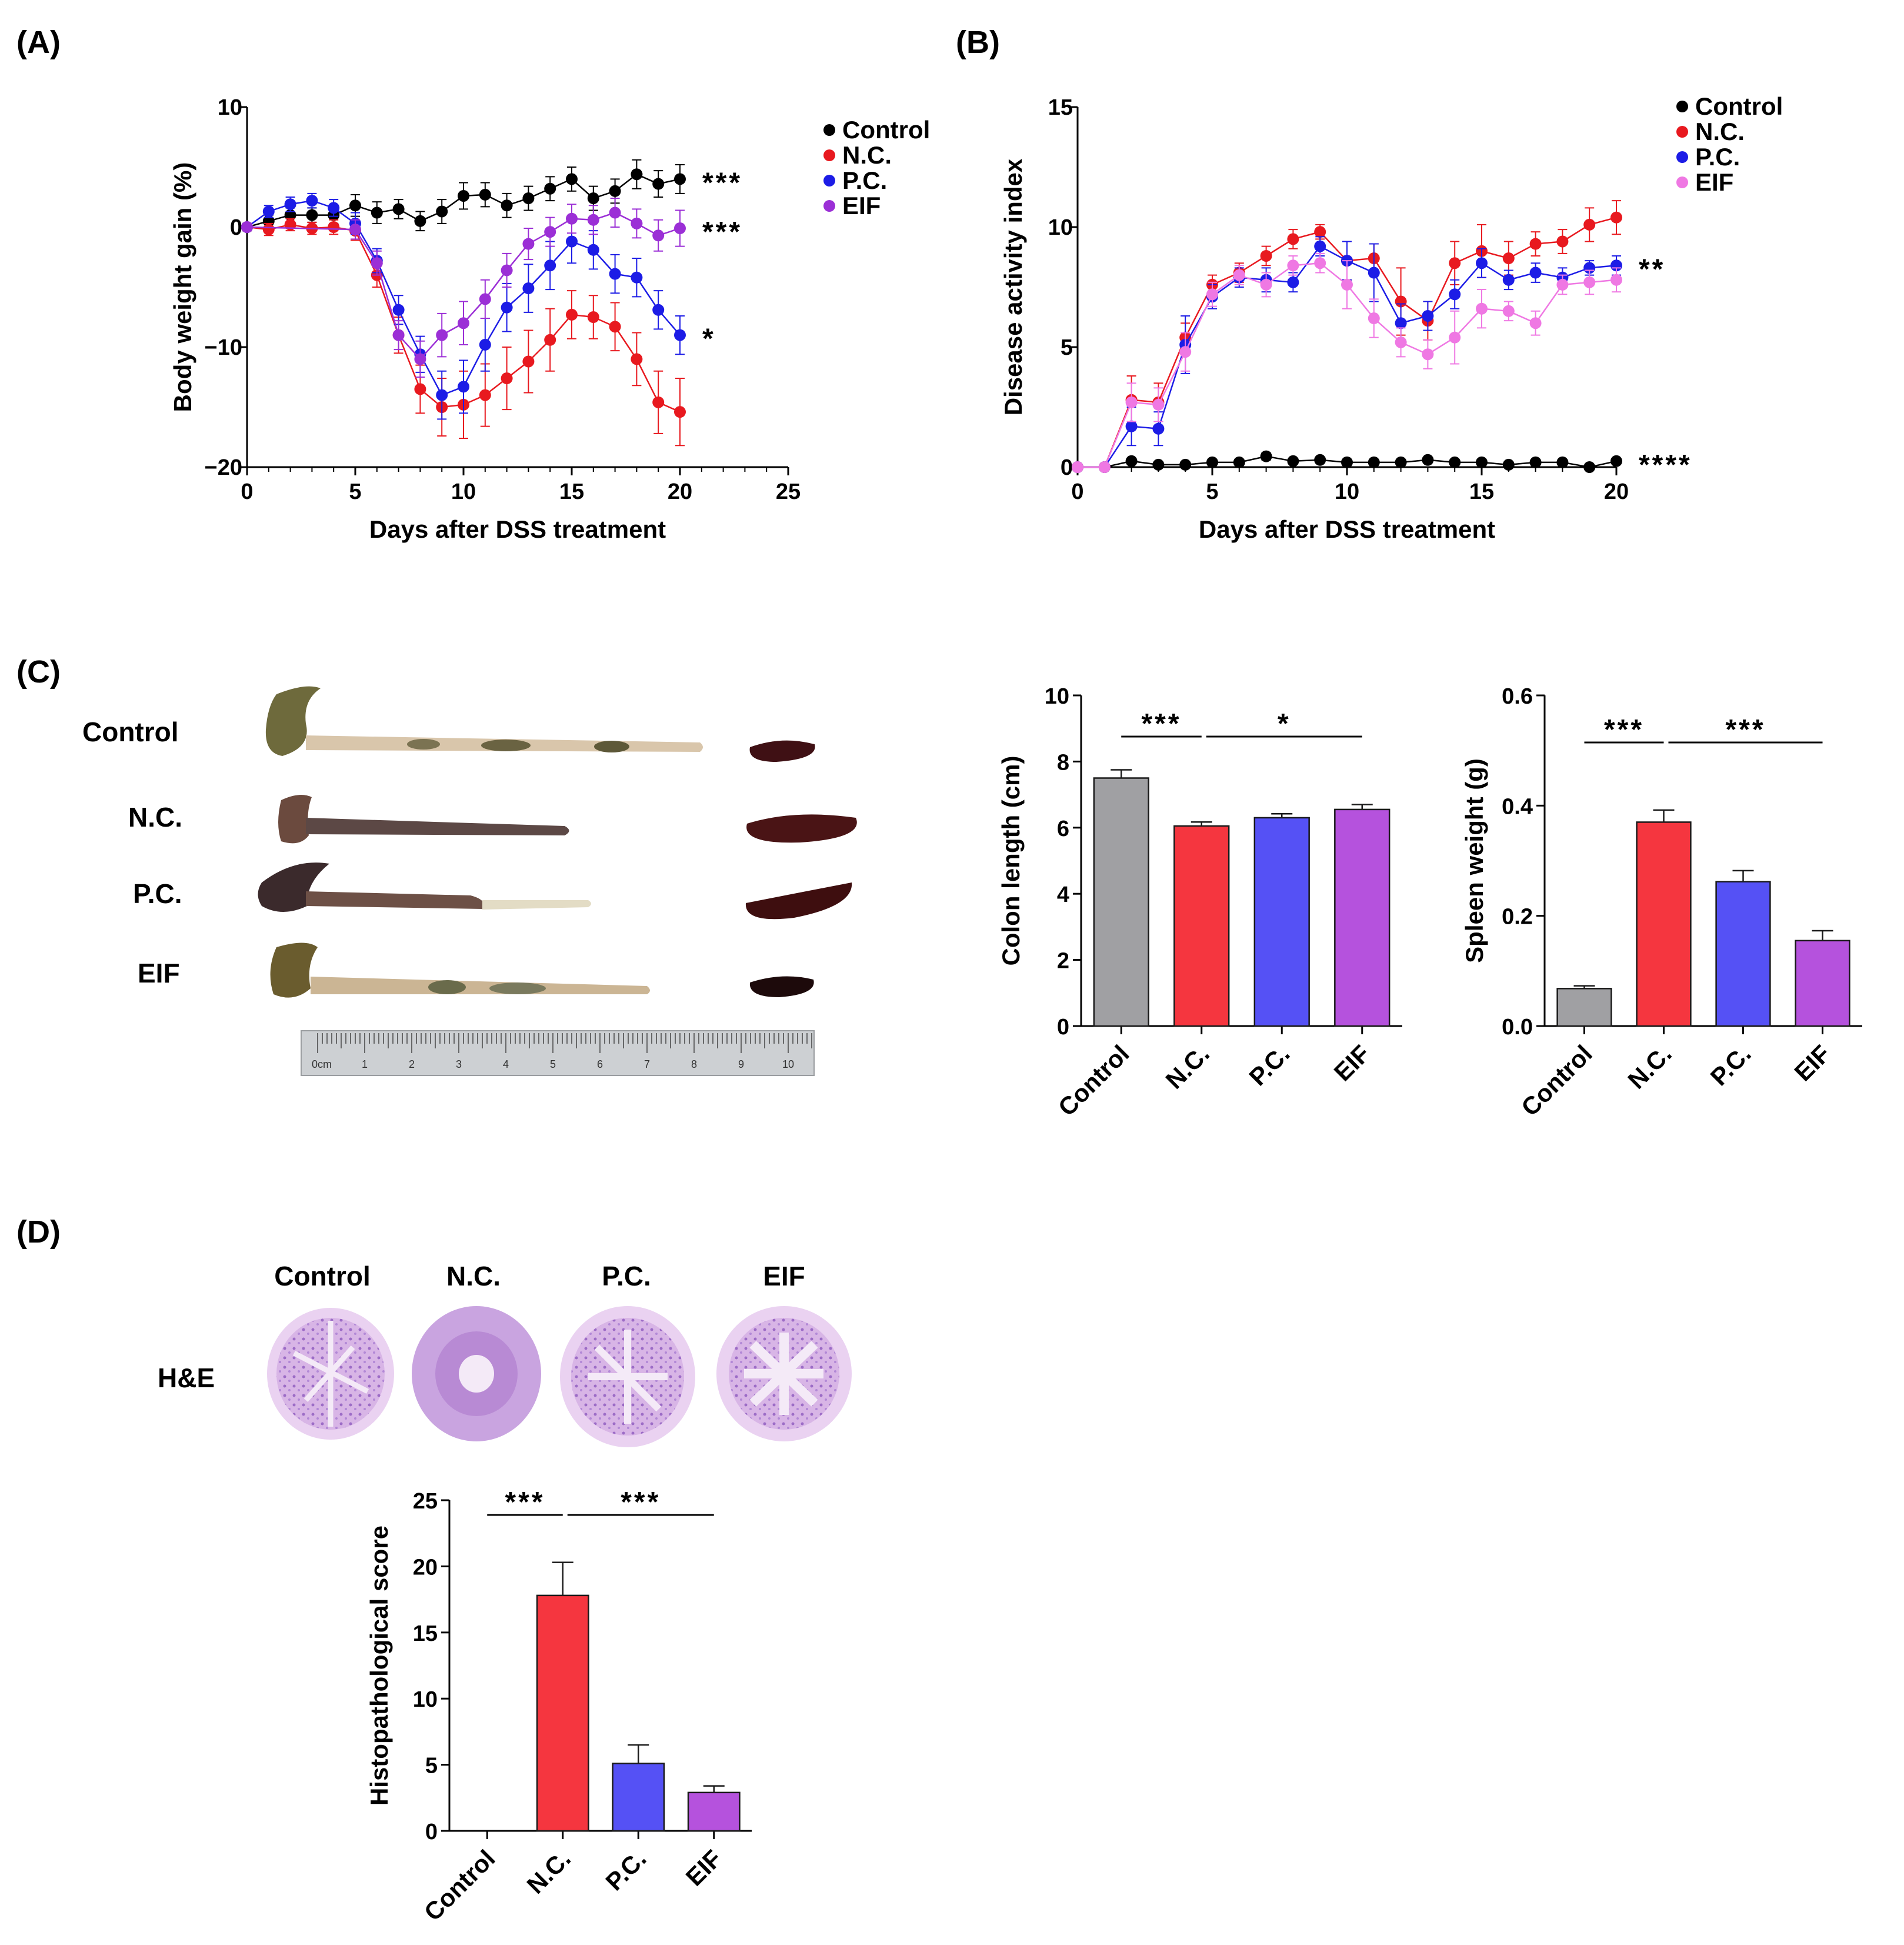 Image resolution: width=1904 pixels, height=1945 pixels. Describe the element at coordinates (886, 130) in the screenshot. I see `legend-label: Control` at that location.